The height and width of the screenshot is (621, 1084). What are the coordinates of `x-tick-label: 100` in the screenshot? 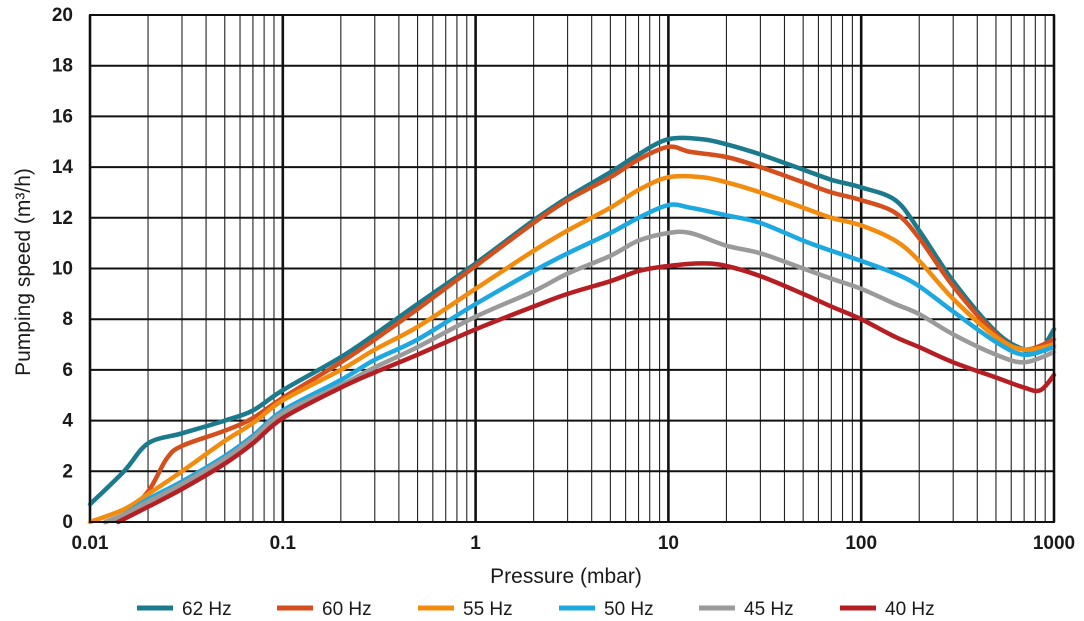 It's located at (861, 543).